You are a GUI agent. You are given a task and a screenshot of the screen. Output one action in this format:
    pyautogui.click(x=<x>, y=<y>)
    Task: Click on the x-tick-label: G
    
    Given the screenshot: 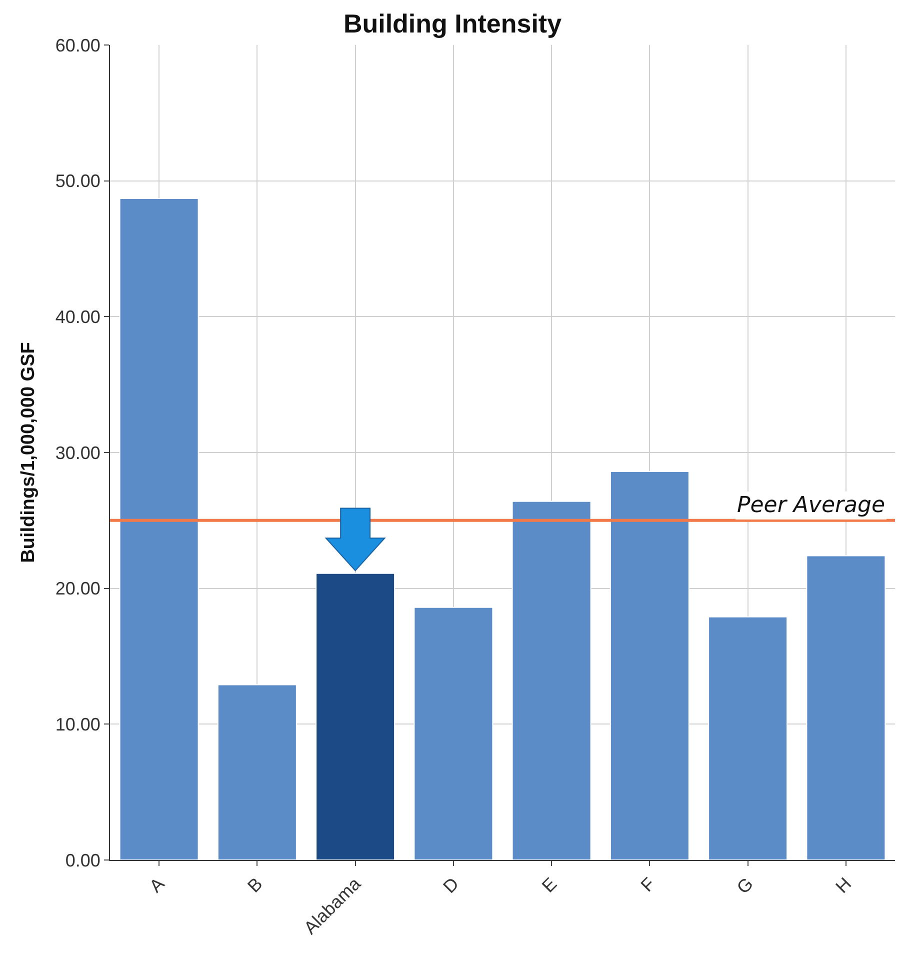 What is the action you would take?
    pyautogui.click(x=744, y=886)
    